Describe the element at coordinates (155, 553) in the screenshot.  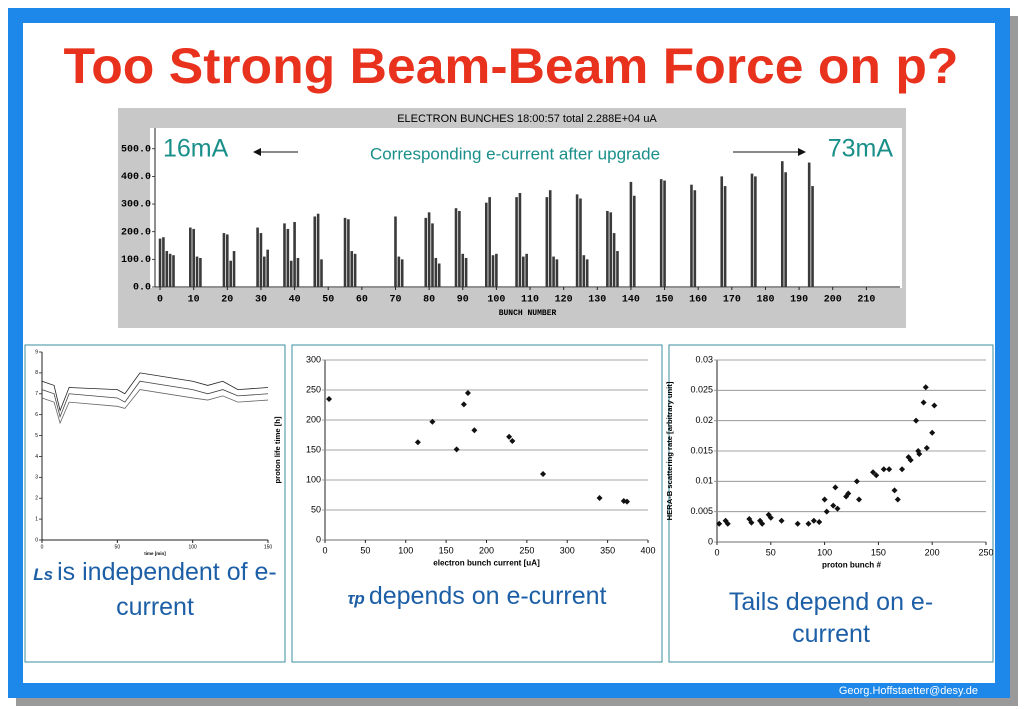
I see `x-axis-label: time [min]` at that location.